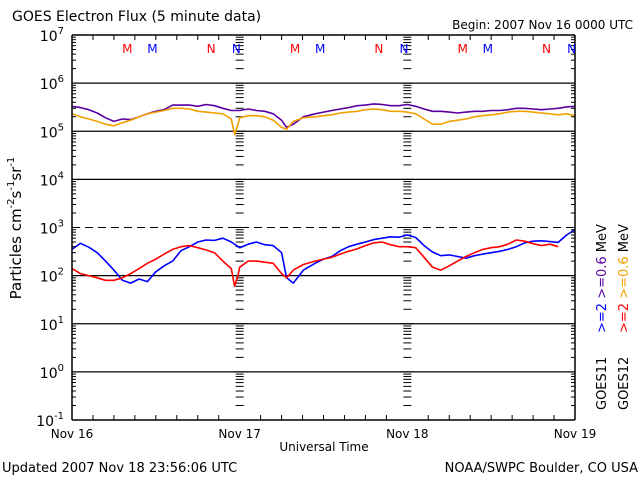 The width and height of the screenshot is (640, 480). I want to click on legend-satellite-goes11: GOES11, so click(602, 383).